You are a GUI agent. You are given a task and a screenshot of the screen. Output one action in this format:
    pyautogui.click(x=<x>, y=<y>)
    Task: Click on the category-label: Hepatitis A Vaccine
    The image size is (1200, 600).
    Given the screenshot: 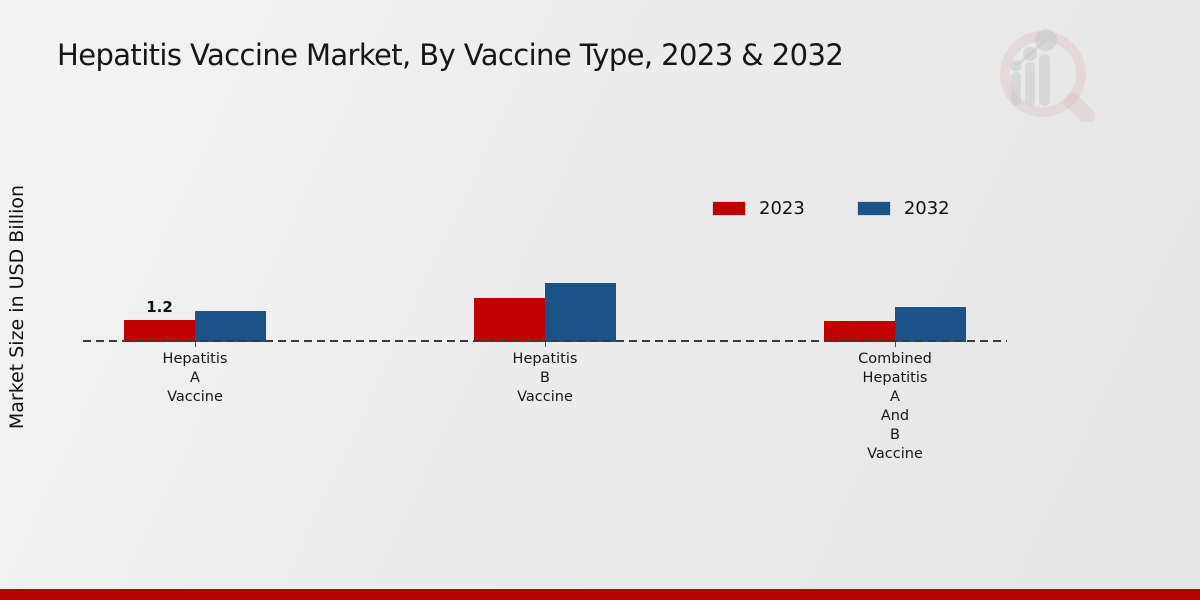 What is the action you would take?
    pyautogui.click(x=195, y=378)
    